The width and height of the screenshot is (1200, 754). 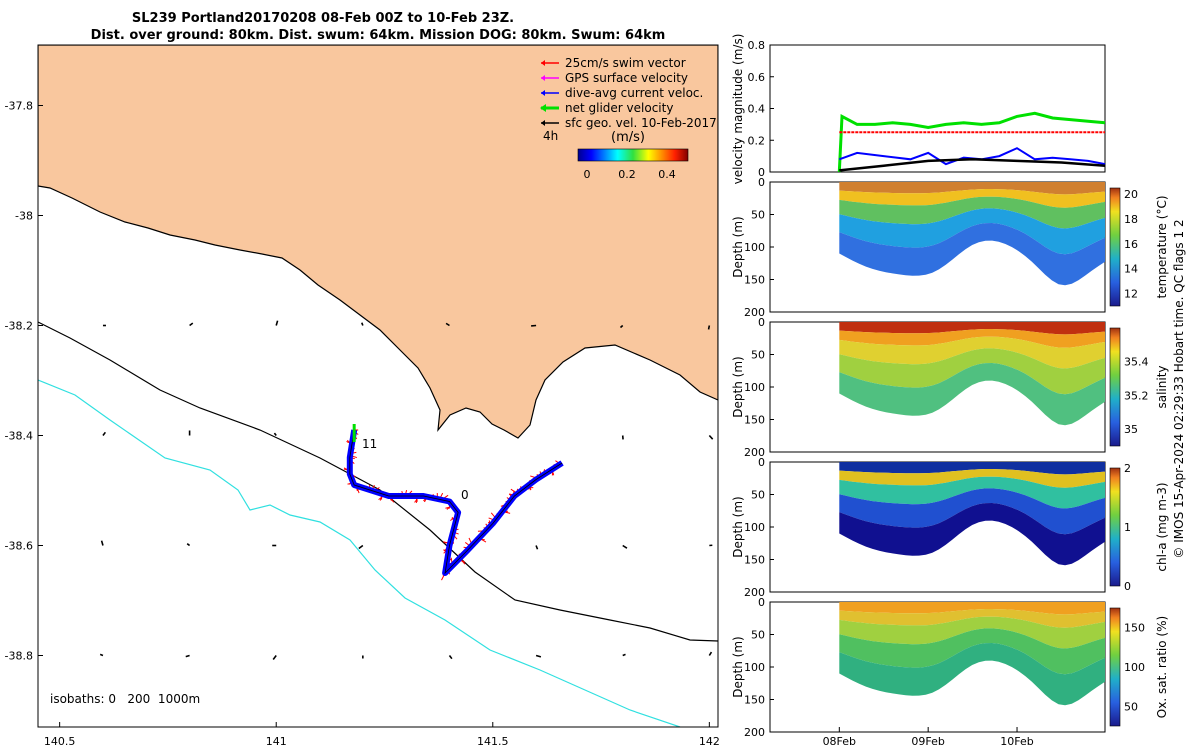 What do you see at coordinates (24, 381) in the screenshot?
I see `map-y-ticks: -37.8 -38 -38.2 -38.4 -38.6 -38.8` at bounding box center [24, 381].